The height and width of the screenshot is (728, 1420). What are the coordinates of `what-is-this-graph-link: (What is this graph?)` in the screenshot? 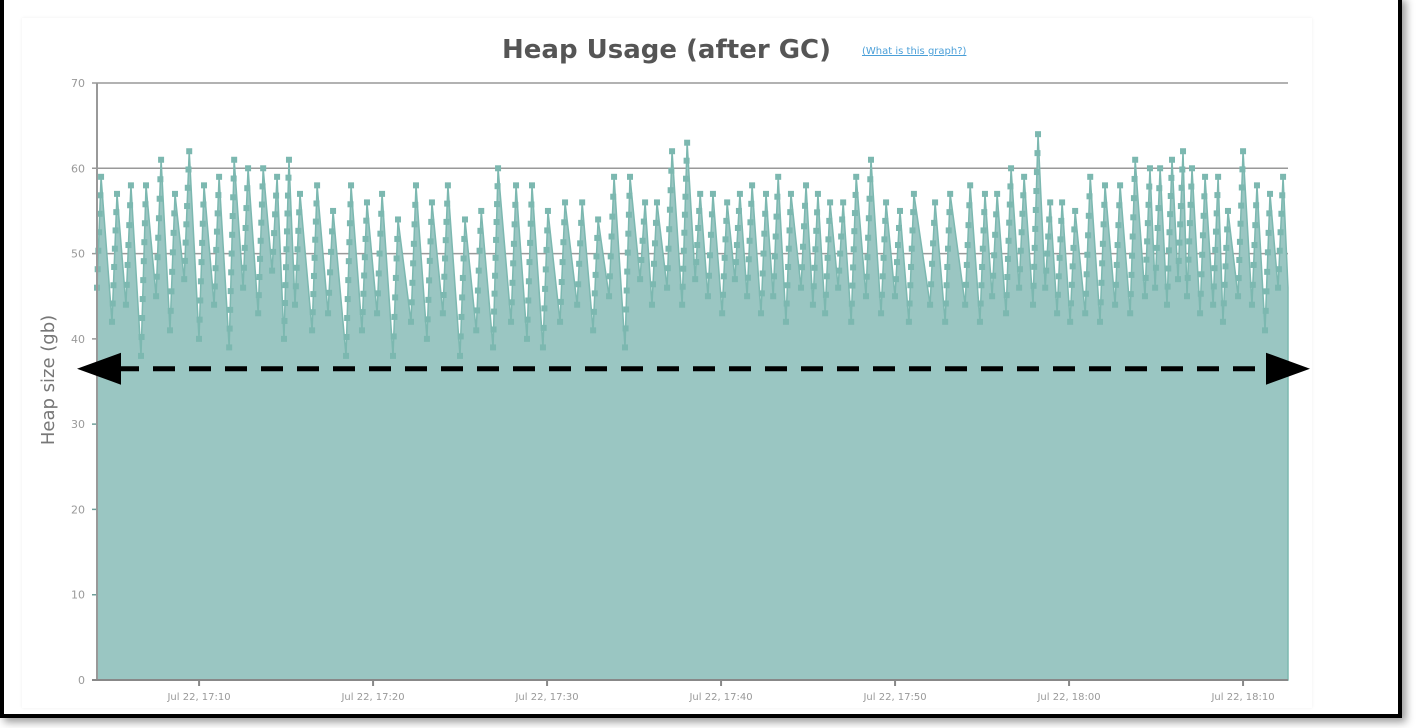 It's located at (914, 51).